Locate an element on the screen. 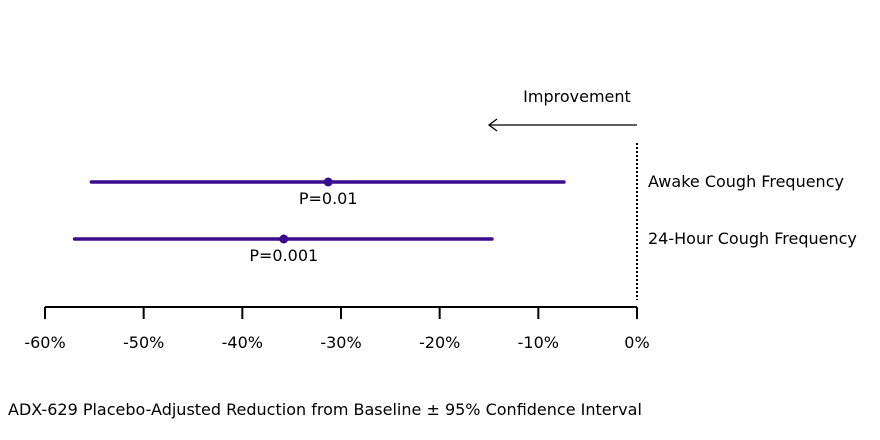 The width and height of the screenshot is (880, 440). x-tick-label: -60% is located at coordinates (44, 342).